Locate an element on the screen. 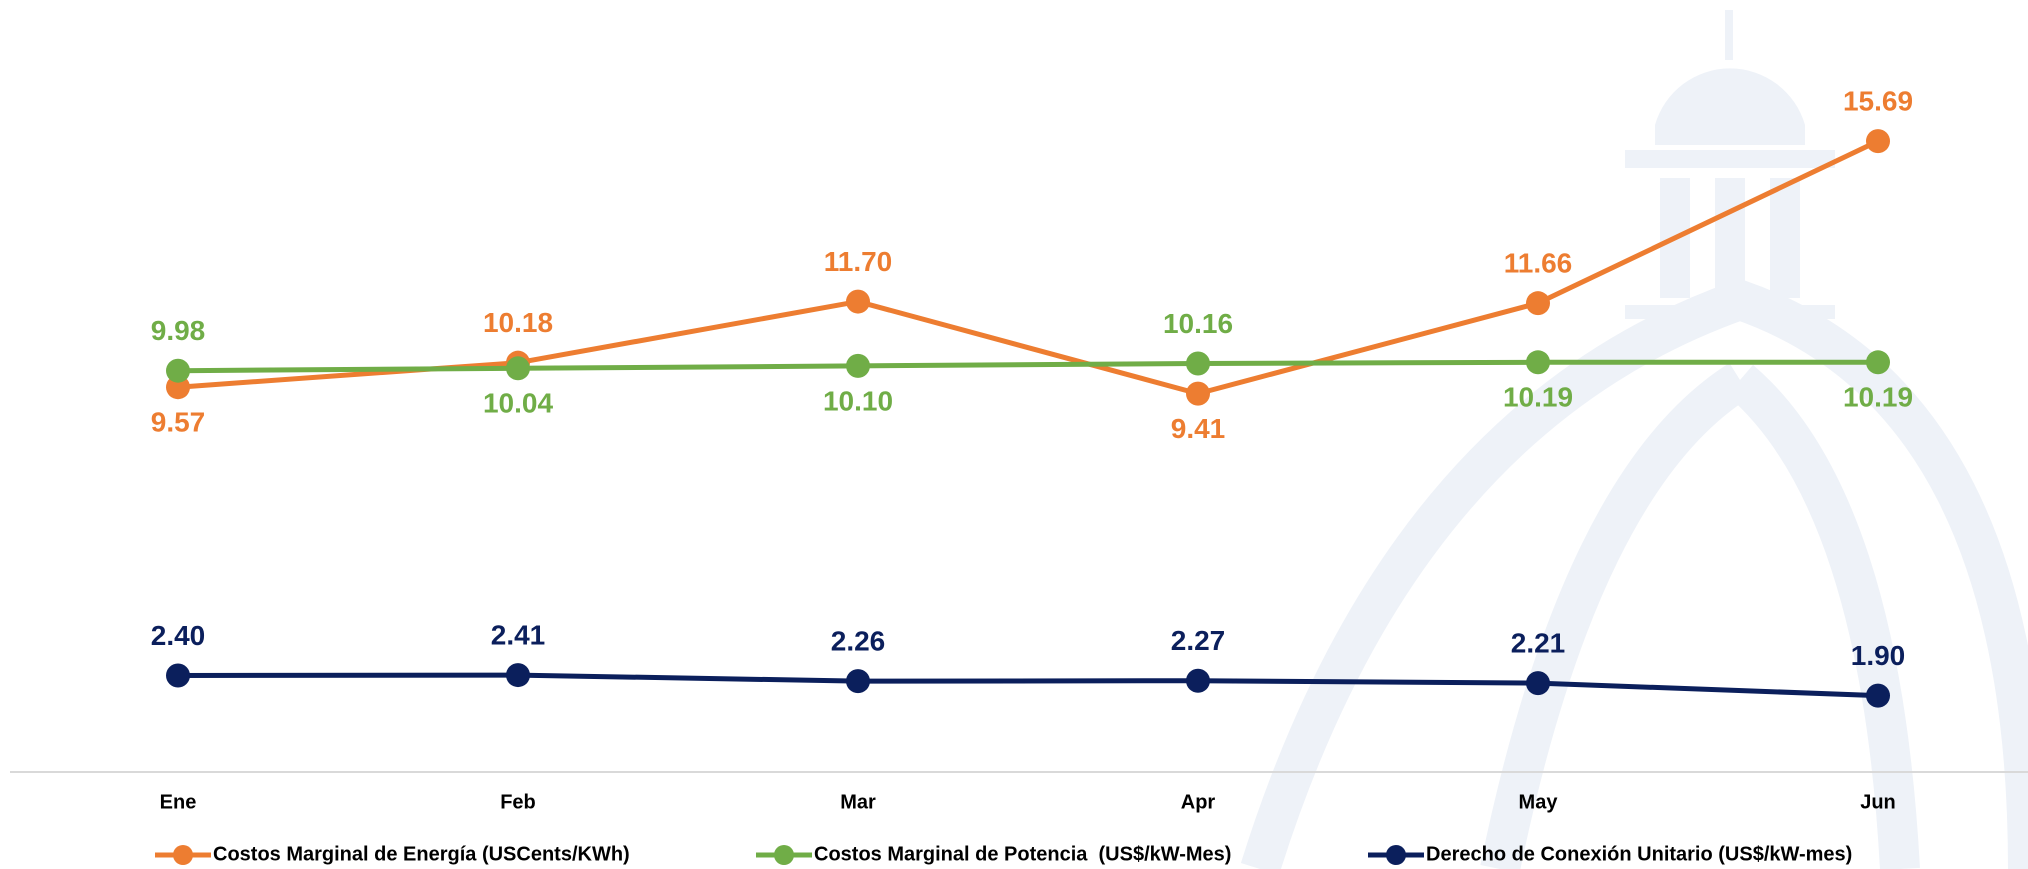  data-label: 9.57 is located at coordinates (178, 422).